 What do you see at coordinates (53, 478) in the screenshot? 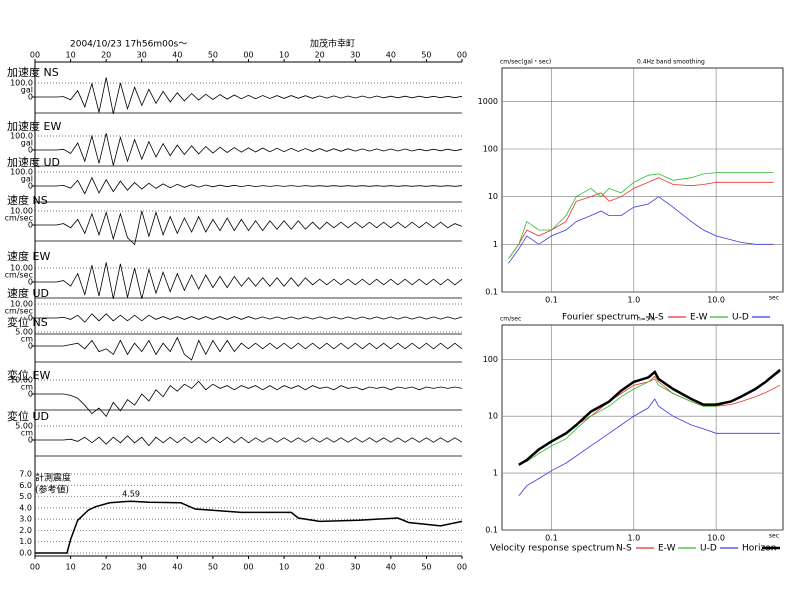
I see `intensity-title: 計測震度` at bounding box center [53, 478].